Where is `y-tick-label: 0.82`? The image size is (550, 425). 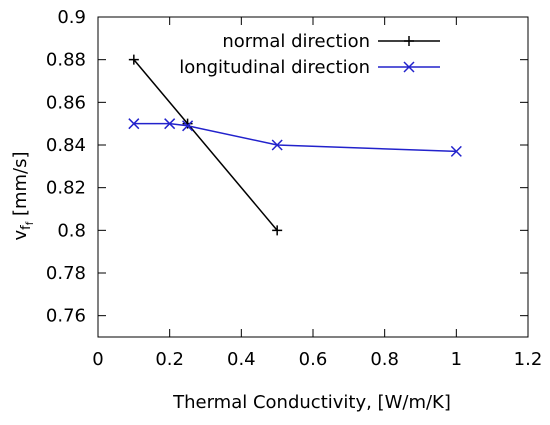 y-tick-label: 0.82 is located at coordinates (66, 188).